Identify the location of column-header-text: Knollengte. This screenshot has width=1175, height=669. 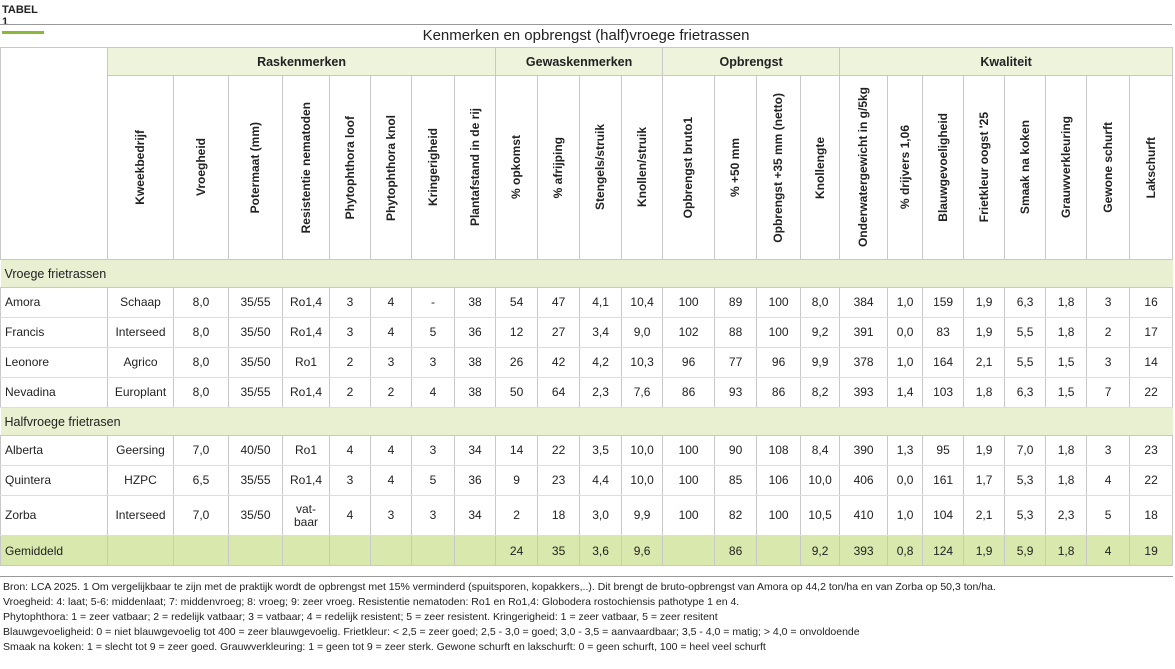
(819, 167).